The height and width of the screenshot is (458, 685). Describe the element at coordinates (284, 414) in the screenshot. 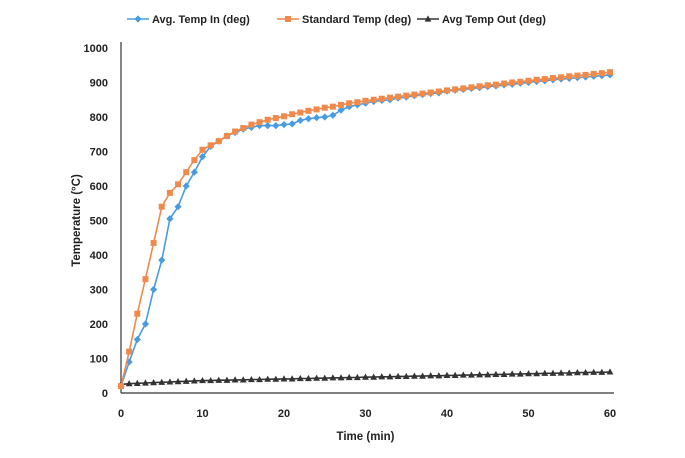

I see `x-tick-label: 20` at that location.